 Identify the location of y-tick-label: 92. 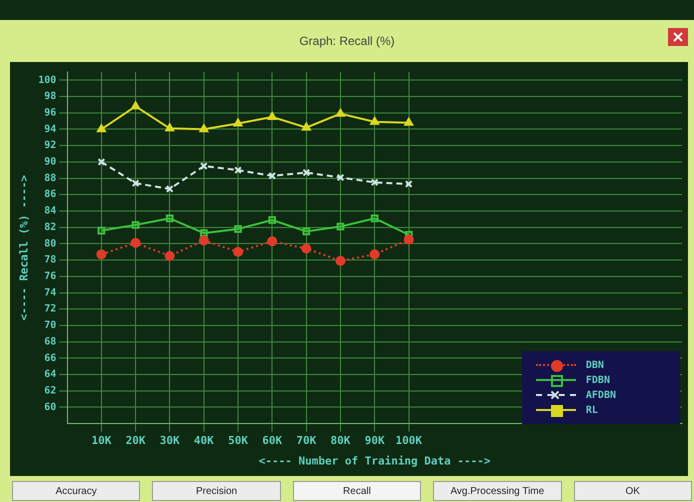
(50, 146).